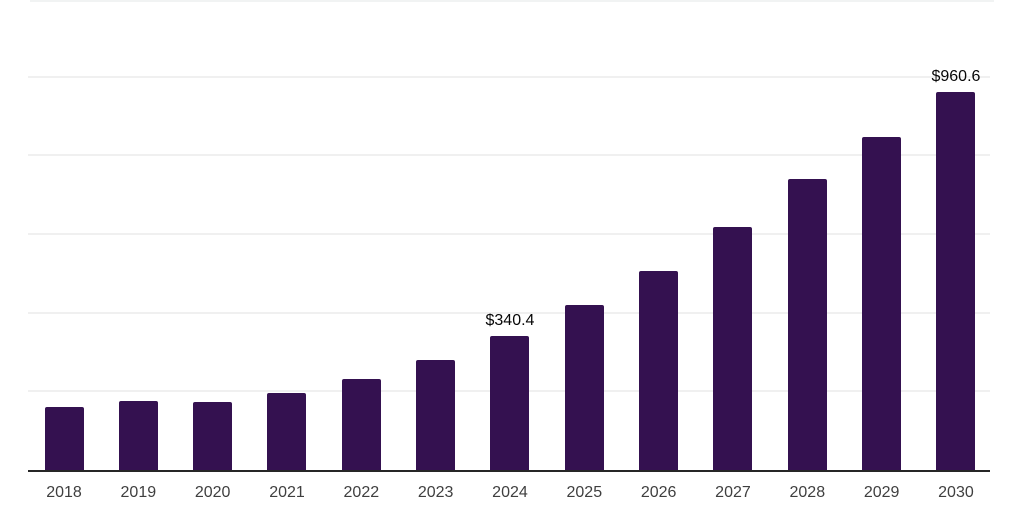 The height and width of the screenshot is (512, 1024). What do you see at coordinates (138, 435) in the screenshot?
I see `bar-2019` at bounding box center [138, 435].